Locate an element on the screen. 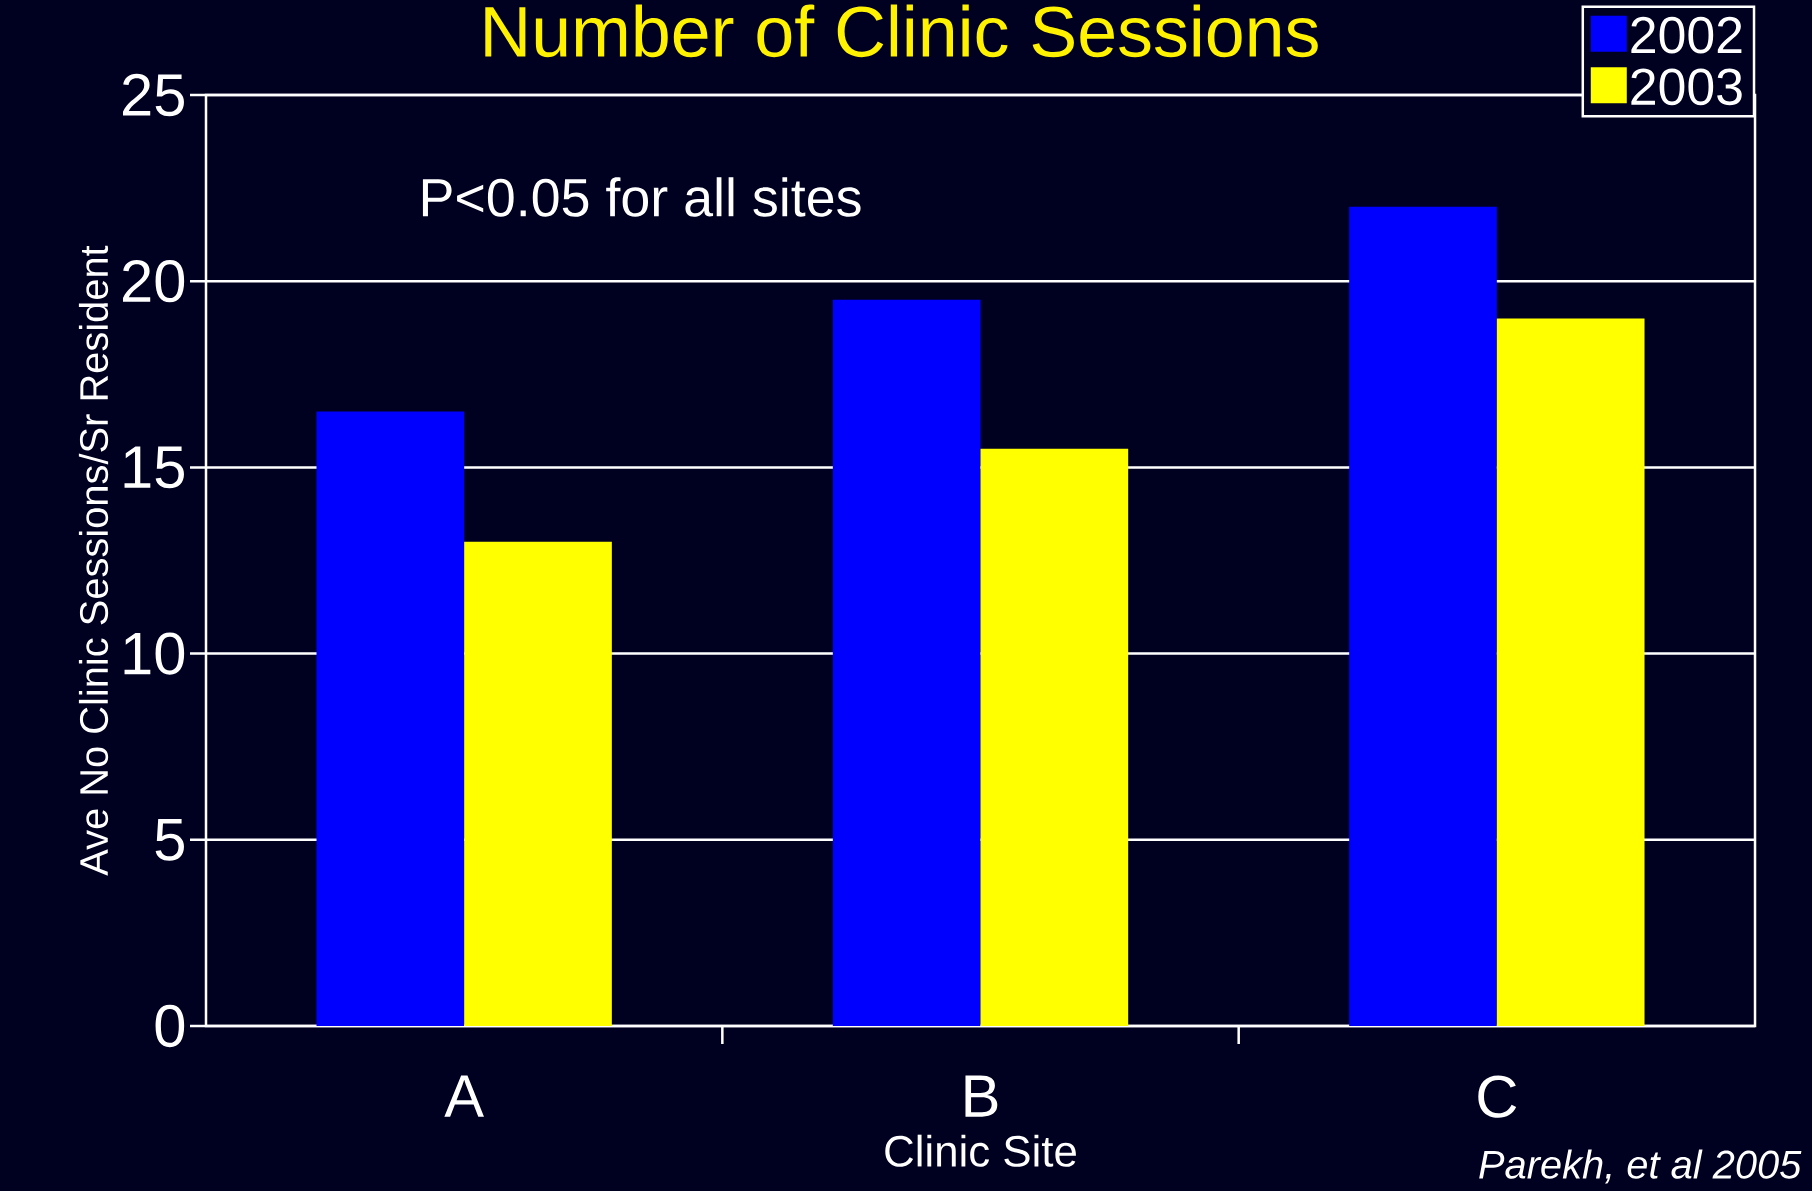 This screenshot has width=1812, height=1191. legend-label: 2002 is located at coordinates (1686, 35).